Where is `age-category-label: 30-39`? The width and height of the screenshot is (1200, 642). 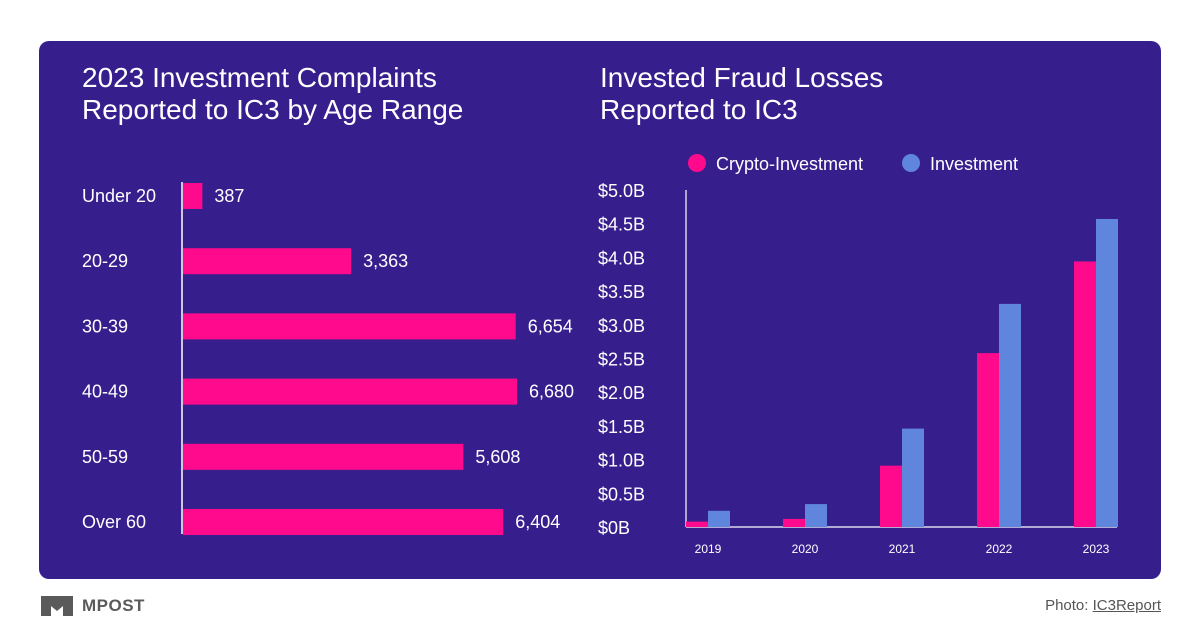
age-category-label: 30-39 is located at coordinates (105, 326).